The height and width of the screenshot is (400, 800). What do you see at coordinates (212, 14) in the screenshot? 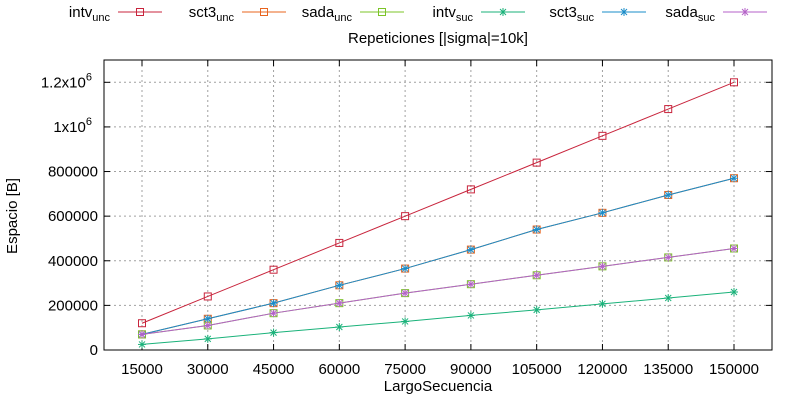
I see `legend-label: sct3unc` at bounding box center [212, 14].